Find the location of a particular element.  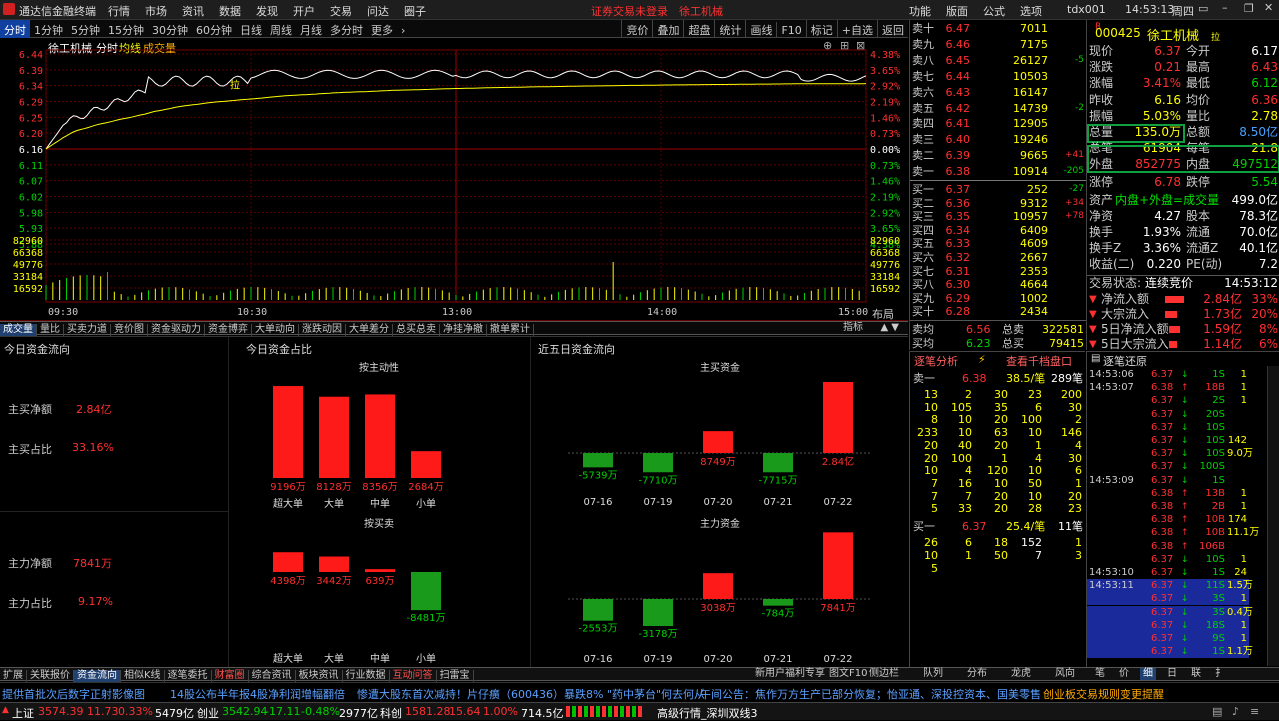

btab-9: 互动问答 is located at coordinates (413, 676).